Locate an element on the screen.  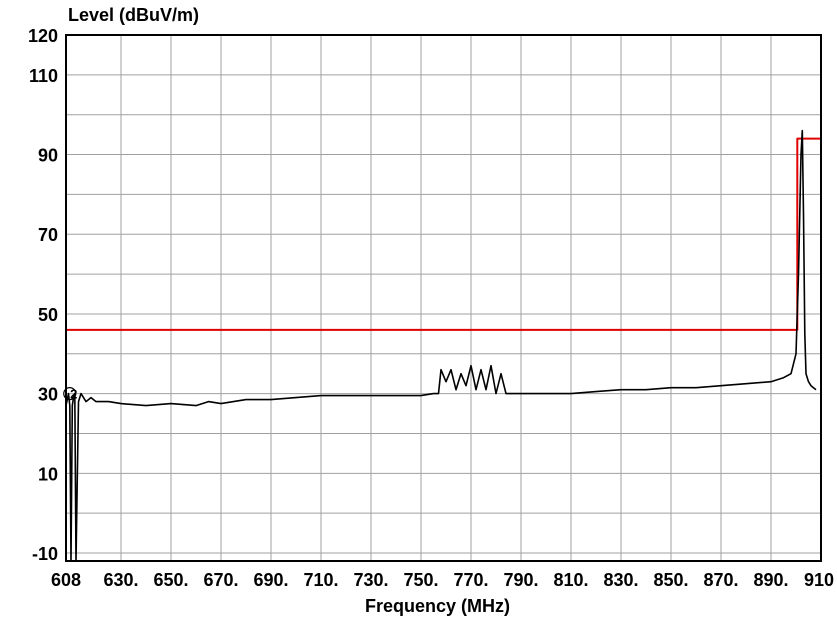
x-tick-label-12: 850. is located at coordinates (670, 580).